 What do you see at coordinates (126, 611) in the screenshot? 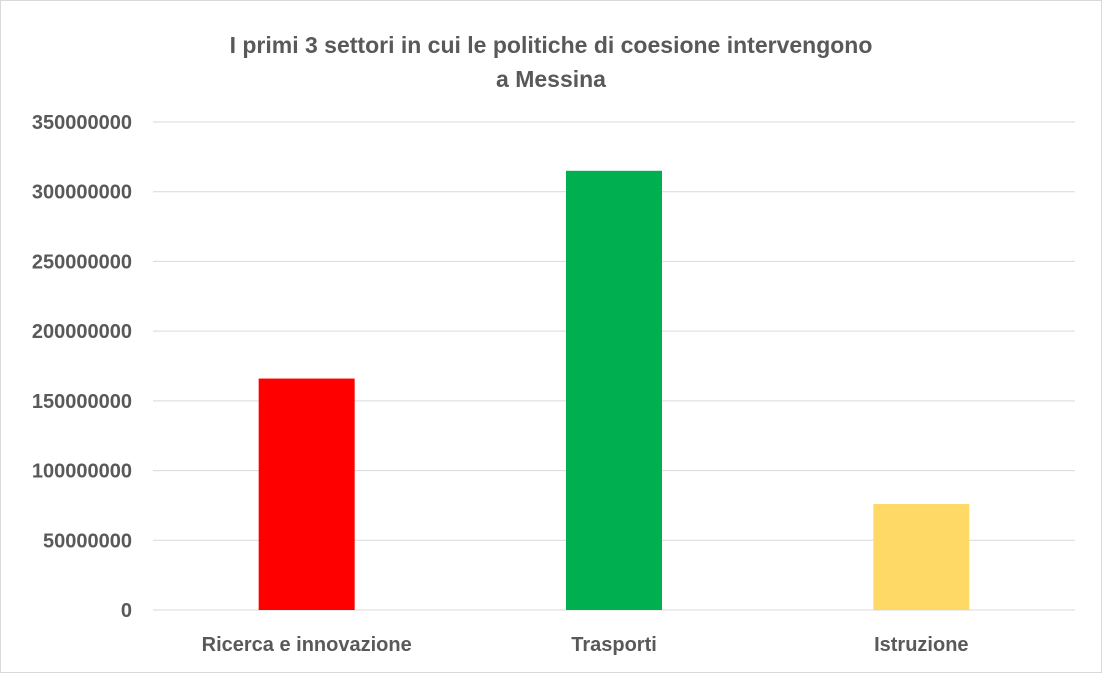
I see `y-tick-label: 0` at bounding box center [126, 611].